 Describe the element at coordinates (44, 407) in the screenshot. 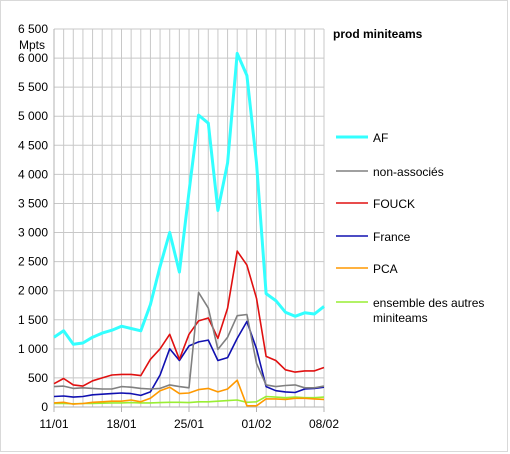

I see `y-tick-label: 0` at that location.